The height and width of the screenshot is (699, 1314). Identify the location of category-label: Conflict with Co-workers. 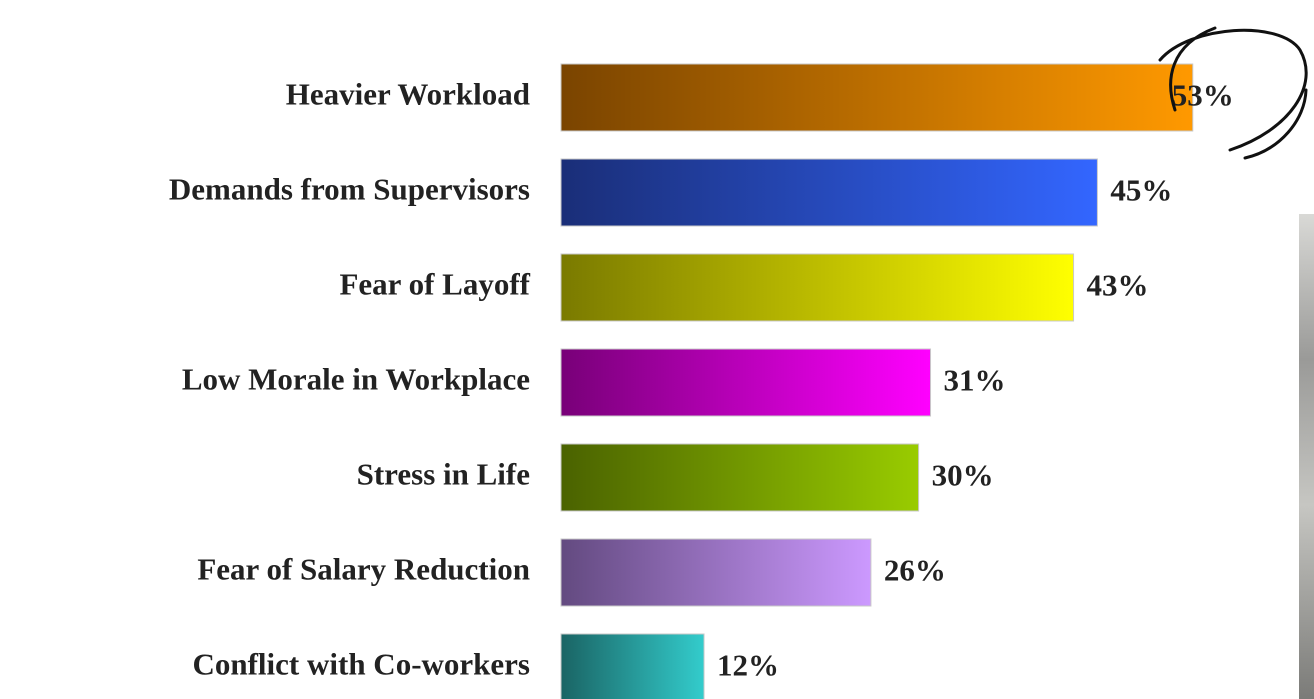
(361, 664).